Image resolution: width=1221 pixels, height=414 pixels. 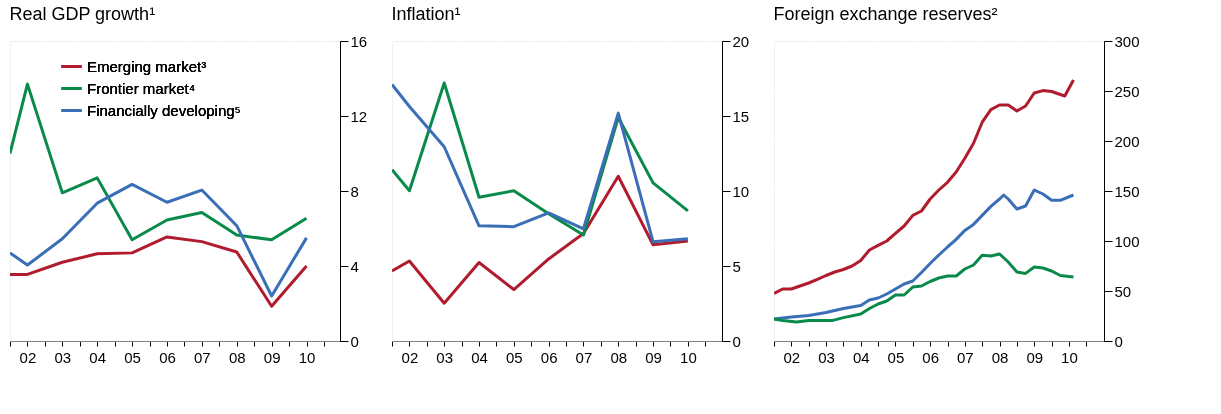 What do you see at coordinates (1127, 241) in the screenshot?
I see `y-tick-label: 100` at bounding box center [1127, 241].